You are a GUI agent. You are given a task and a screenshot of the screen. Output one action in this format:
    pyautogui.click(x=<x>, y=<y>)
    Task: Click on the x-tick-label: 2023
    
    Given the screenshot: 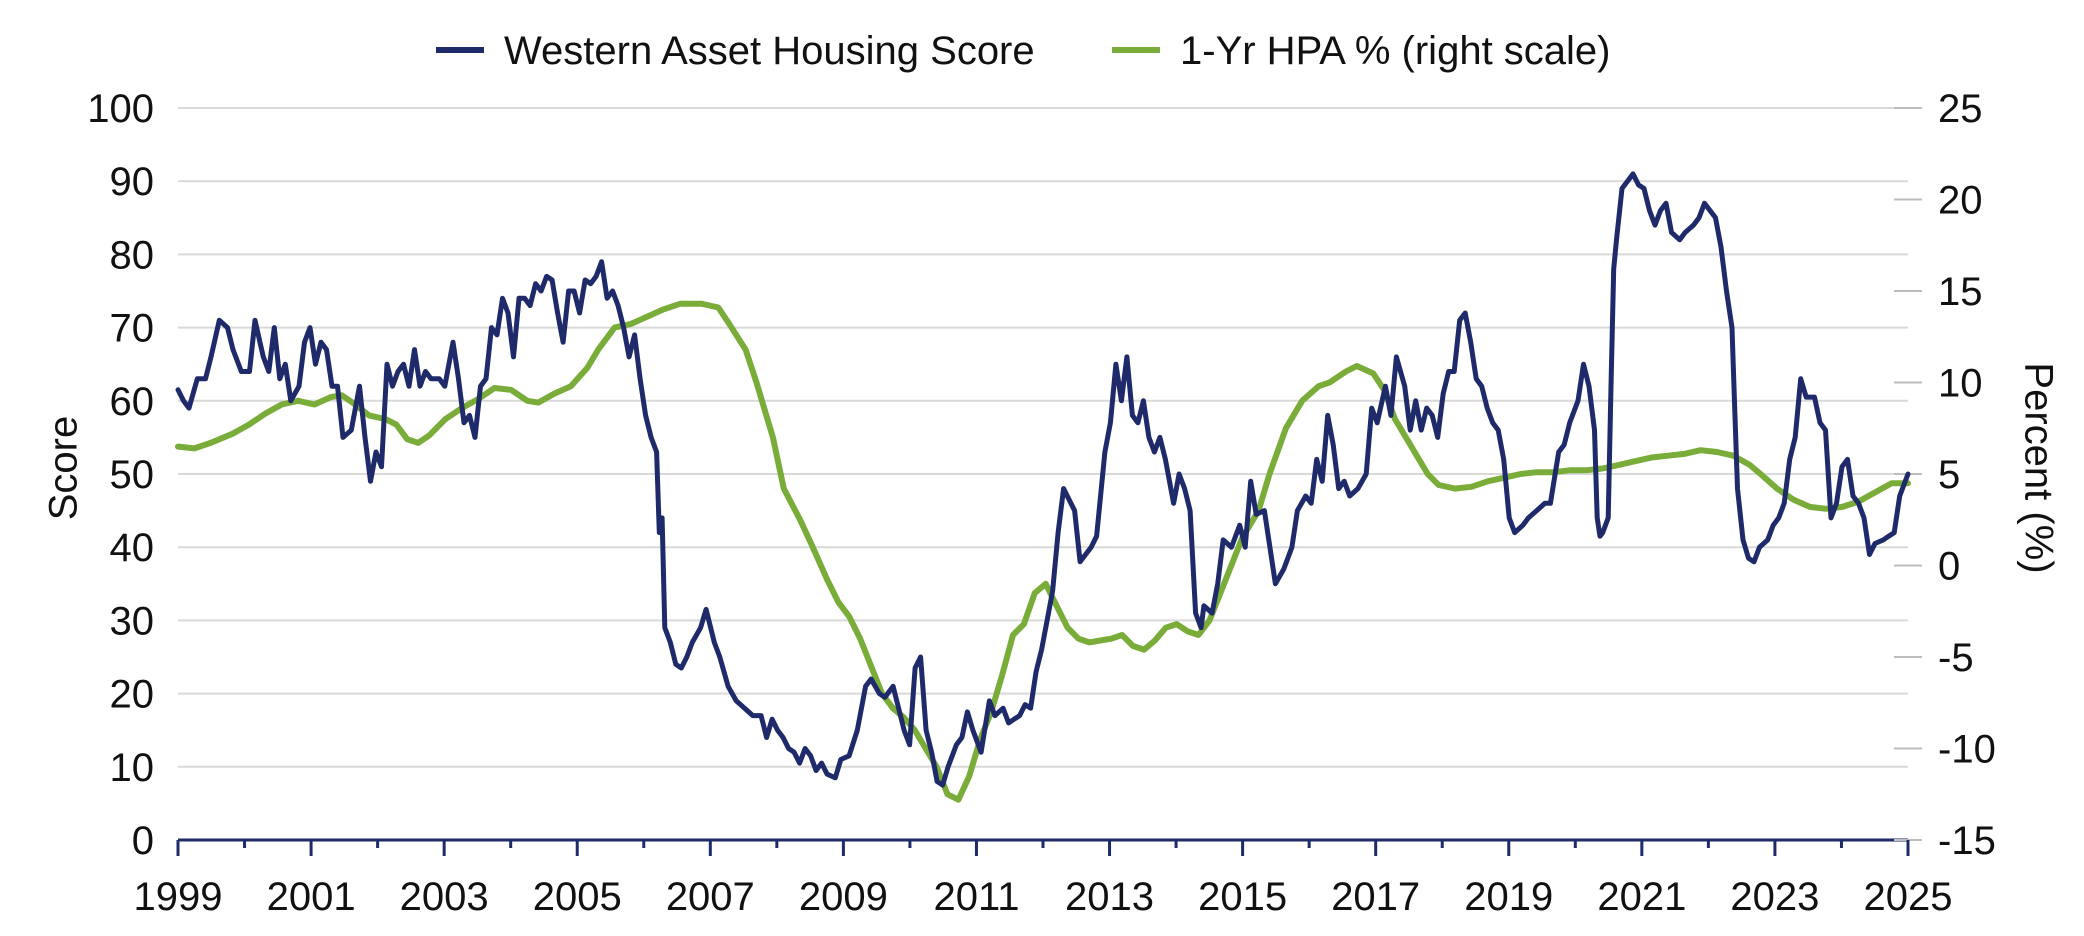 What is the action you would take?
    pyautogui.click(x=1774, y=897)
    